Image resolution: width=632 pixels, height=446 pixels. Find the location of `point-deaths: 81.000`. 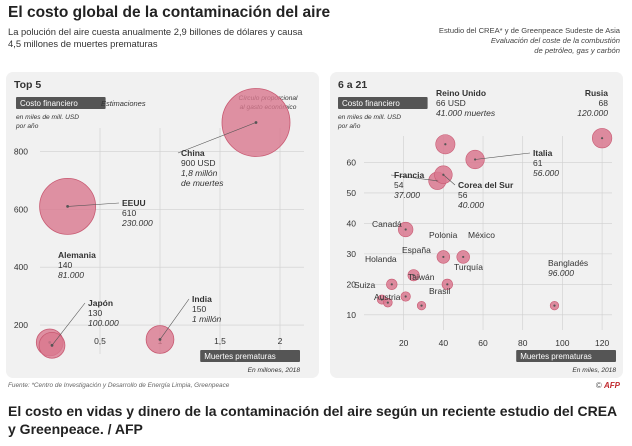

point-deaths: 81.000 is located at coordinates (71, 275).